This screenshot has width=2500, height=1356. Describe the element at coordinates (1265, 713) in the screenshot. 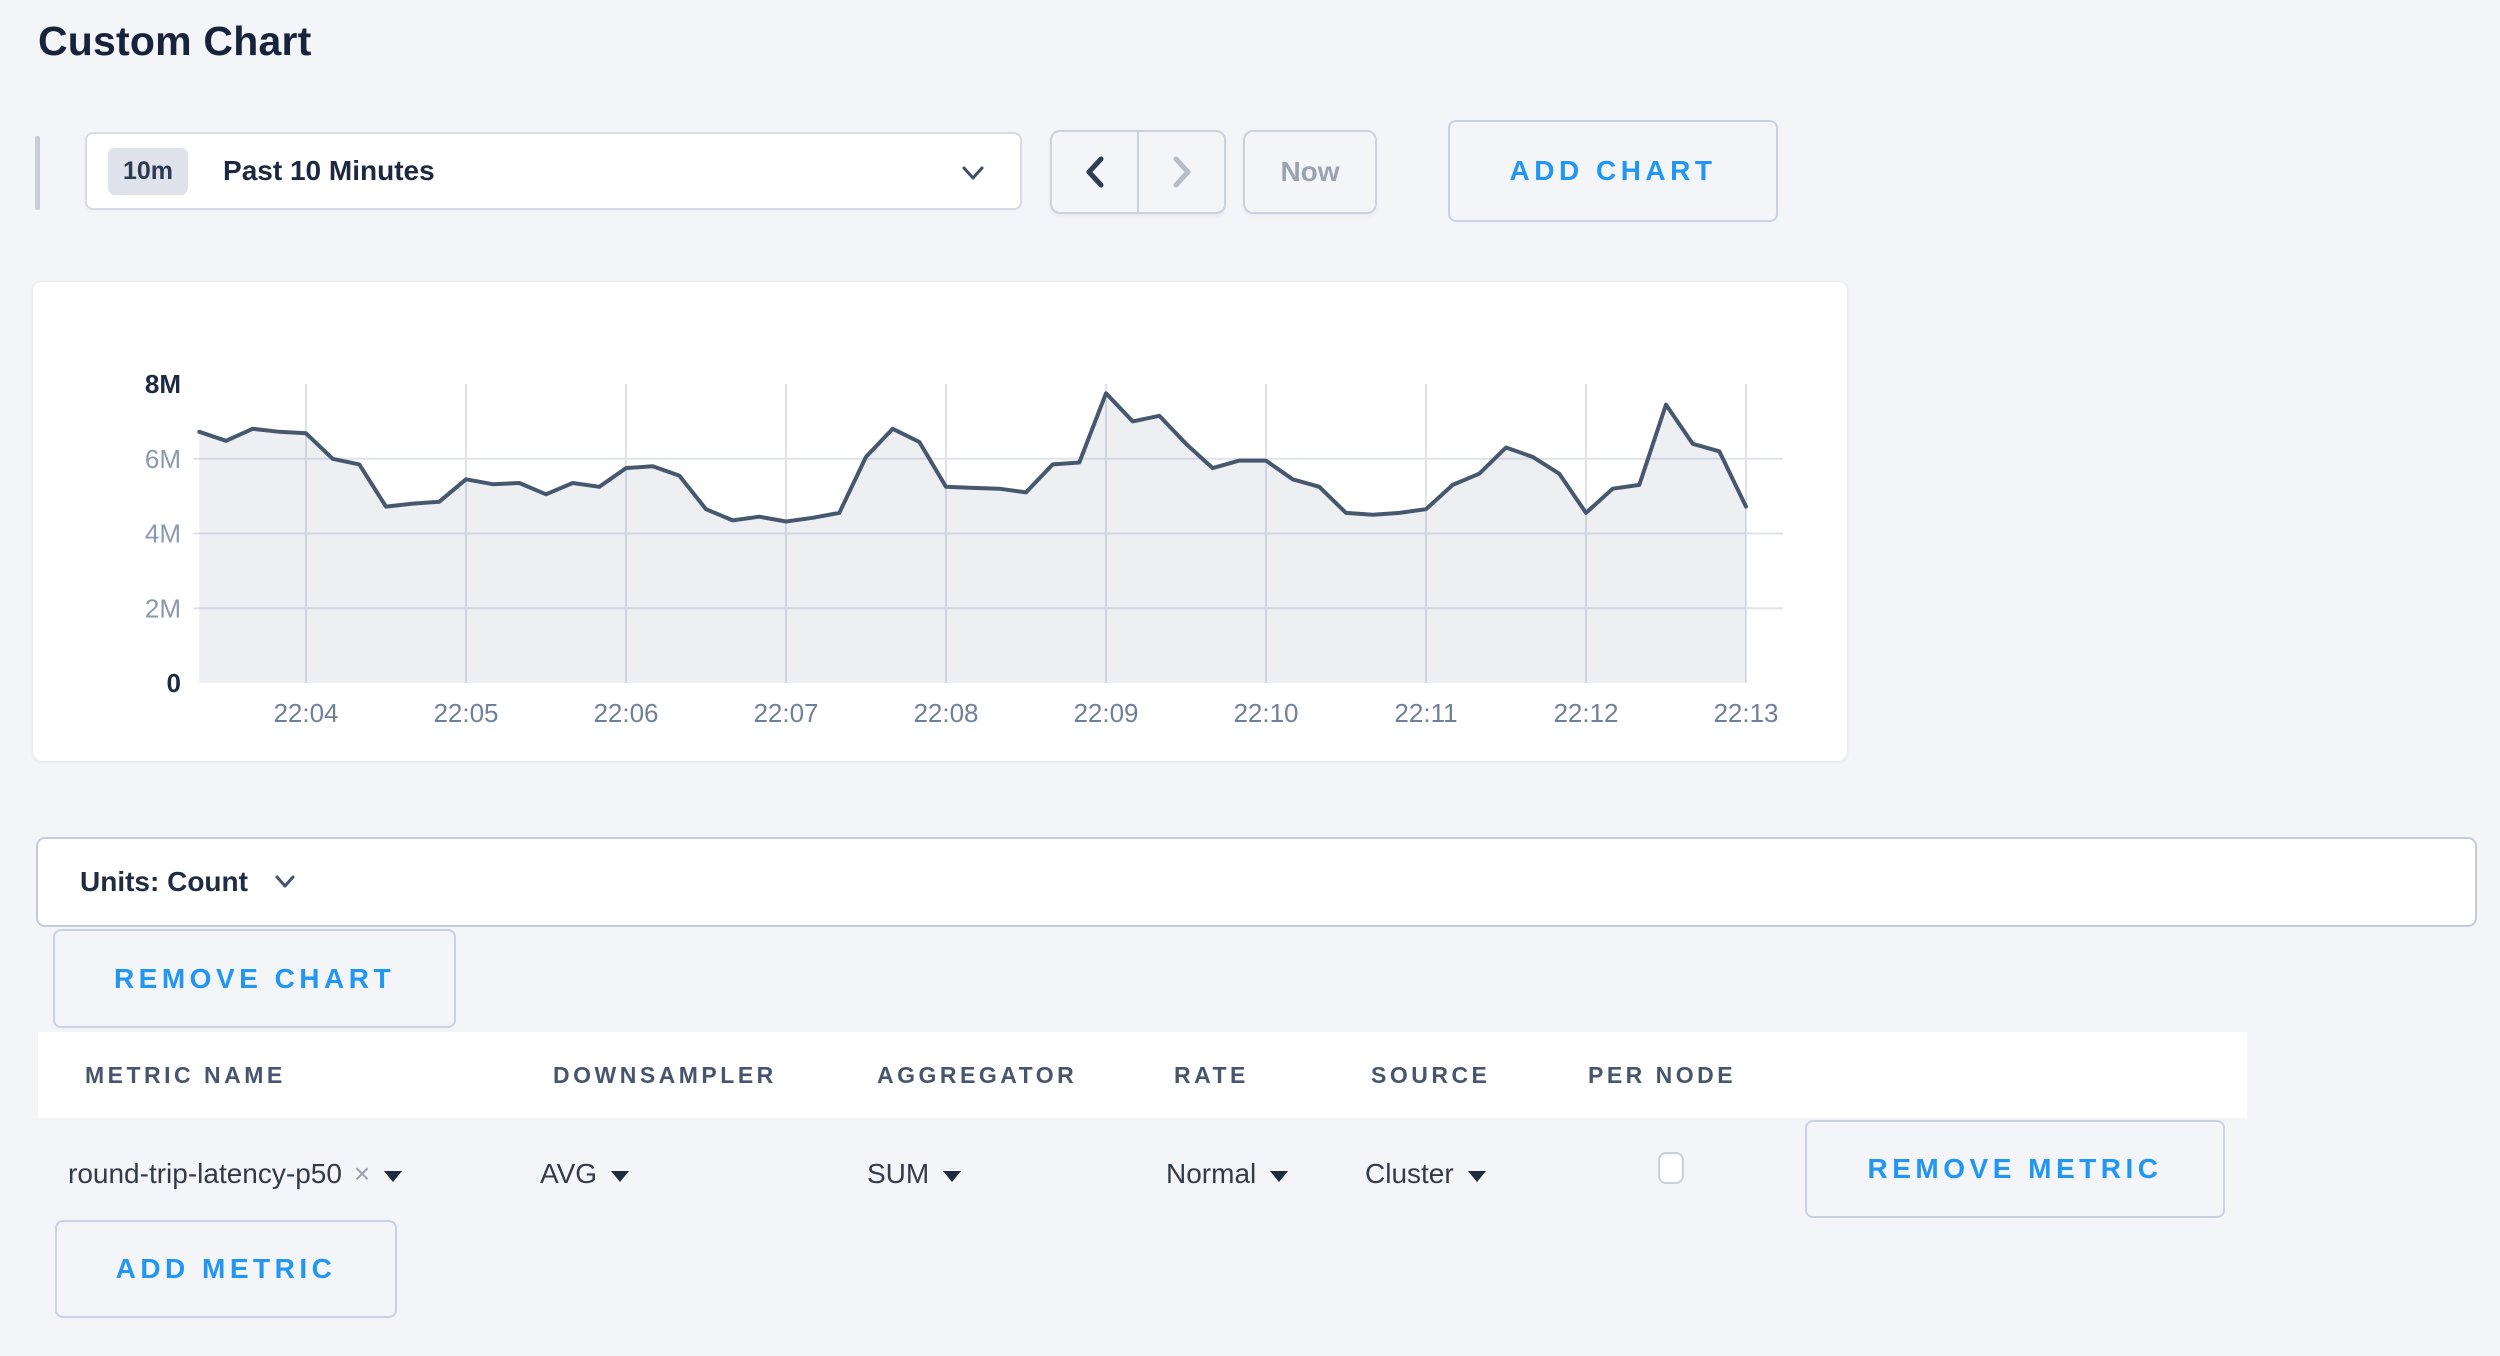

I see `svg-text: 22:10` at that location.